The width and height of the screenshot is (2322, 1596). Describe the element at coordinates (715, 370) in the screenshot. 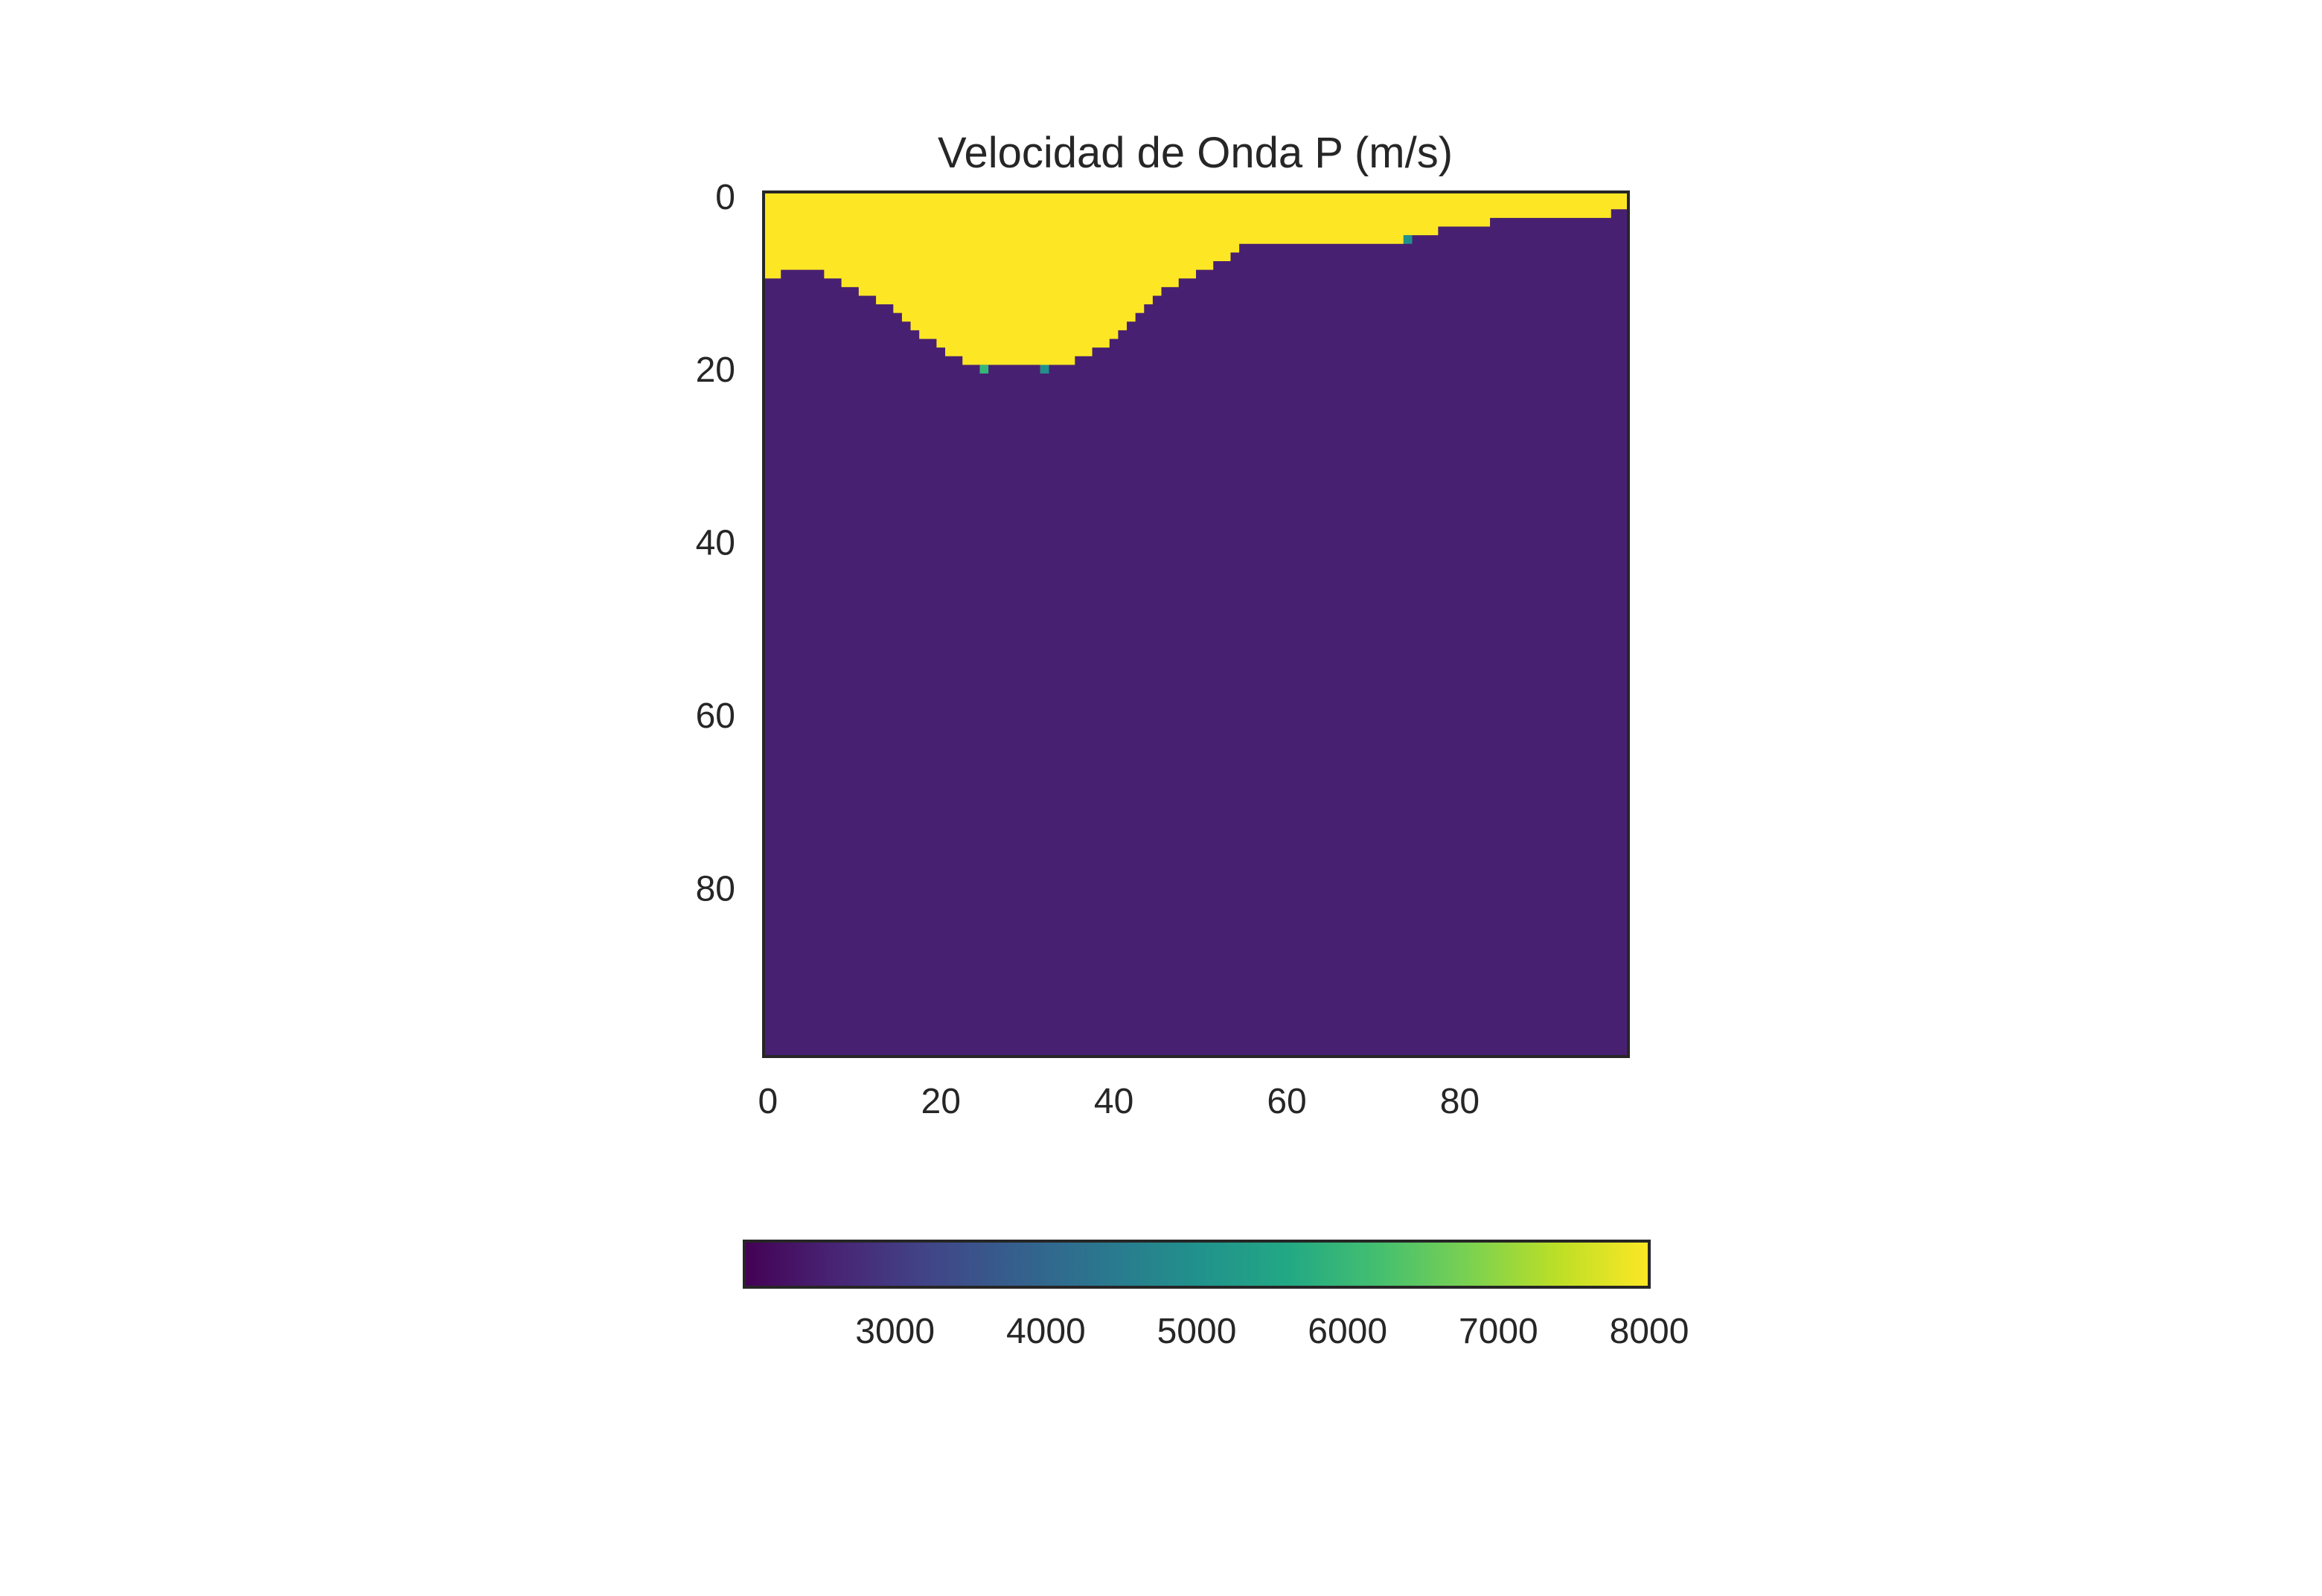

I see `y-tick-label: 20` at that location.